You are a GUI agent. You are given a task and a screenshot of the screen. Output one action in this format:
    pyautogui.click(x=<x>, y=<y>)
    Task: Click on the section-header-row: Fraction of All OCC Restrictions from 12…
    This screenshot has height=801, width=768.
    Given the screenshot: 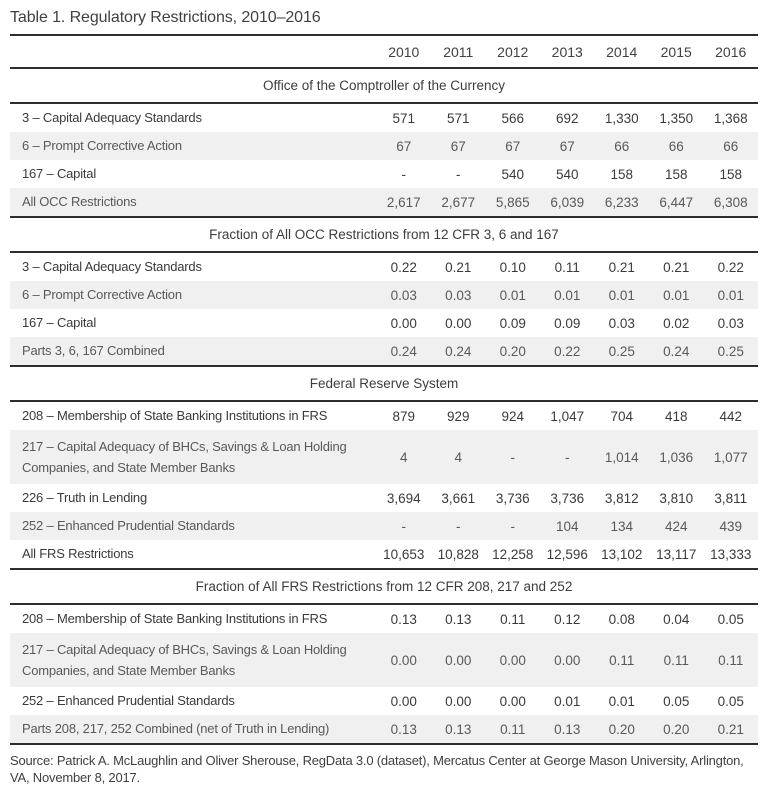 What is the action you would take?
    pyautogui.click(x=384, y=234)
    